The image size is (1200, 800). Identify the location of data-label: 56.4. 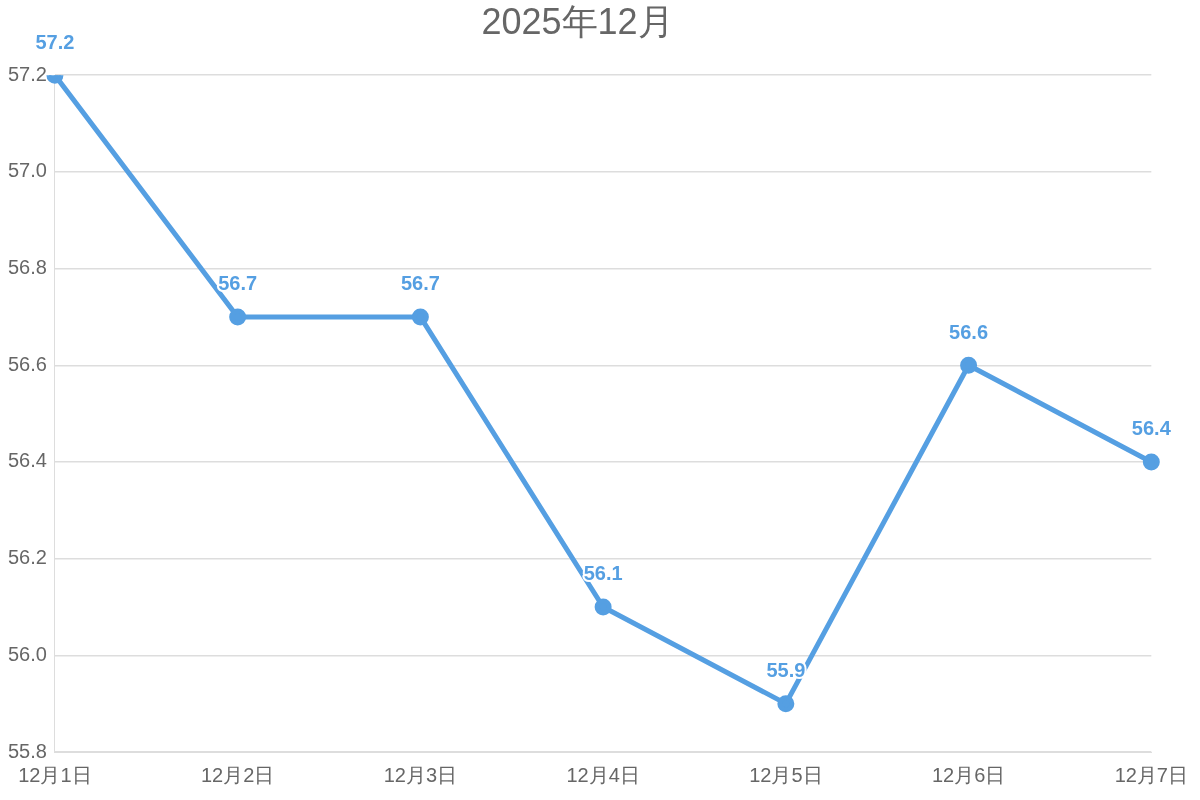
(1151, 428).